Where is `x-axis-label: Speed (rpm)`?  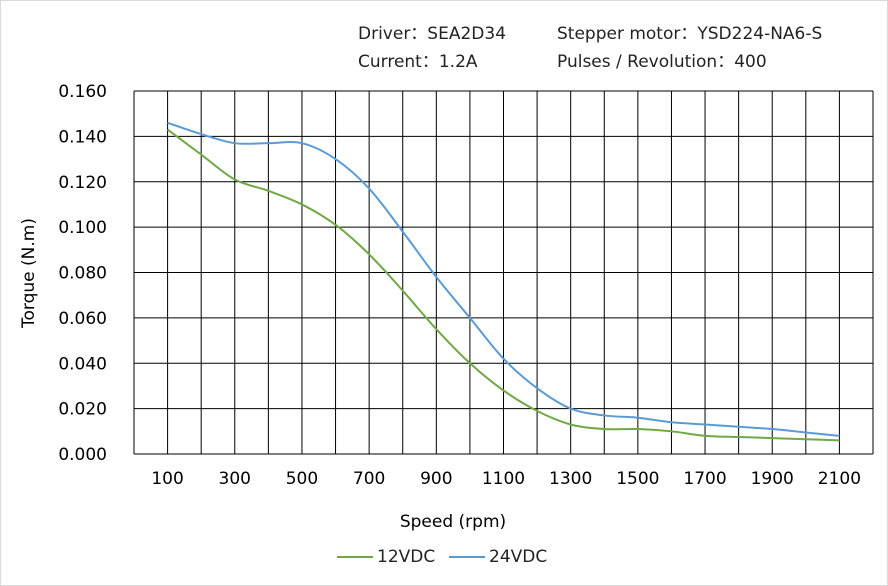 x-axis-label: Speed (rpm) is located at coordinates (453, 522).